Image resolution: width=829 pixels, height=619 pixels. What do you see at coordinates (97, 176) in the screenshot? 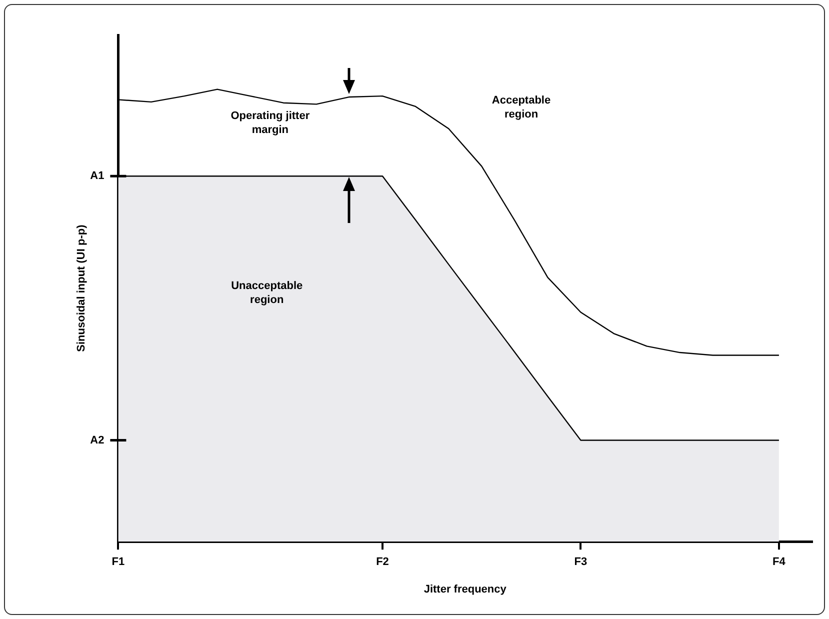
I see `text: A1` at bounding box center [97, 176].